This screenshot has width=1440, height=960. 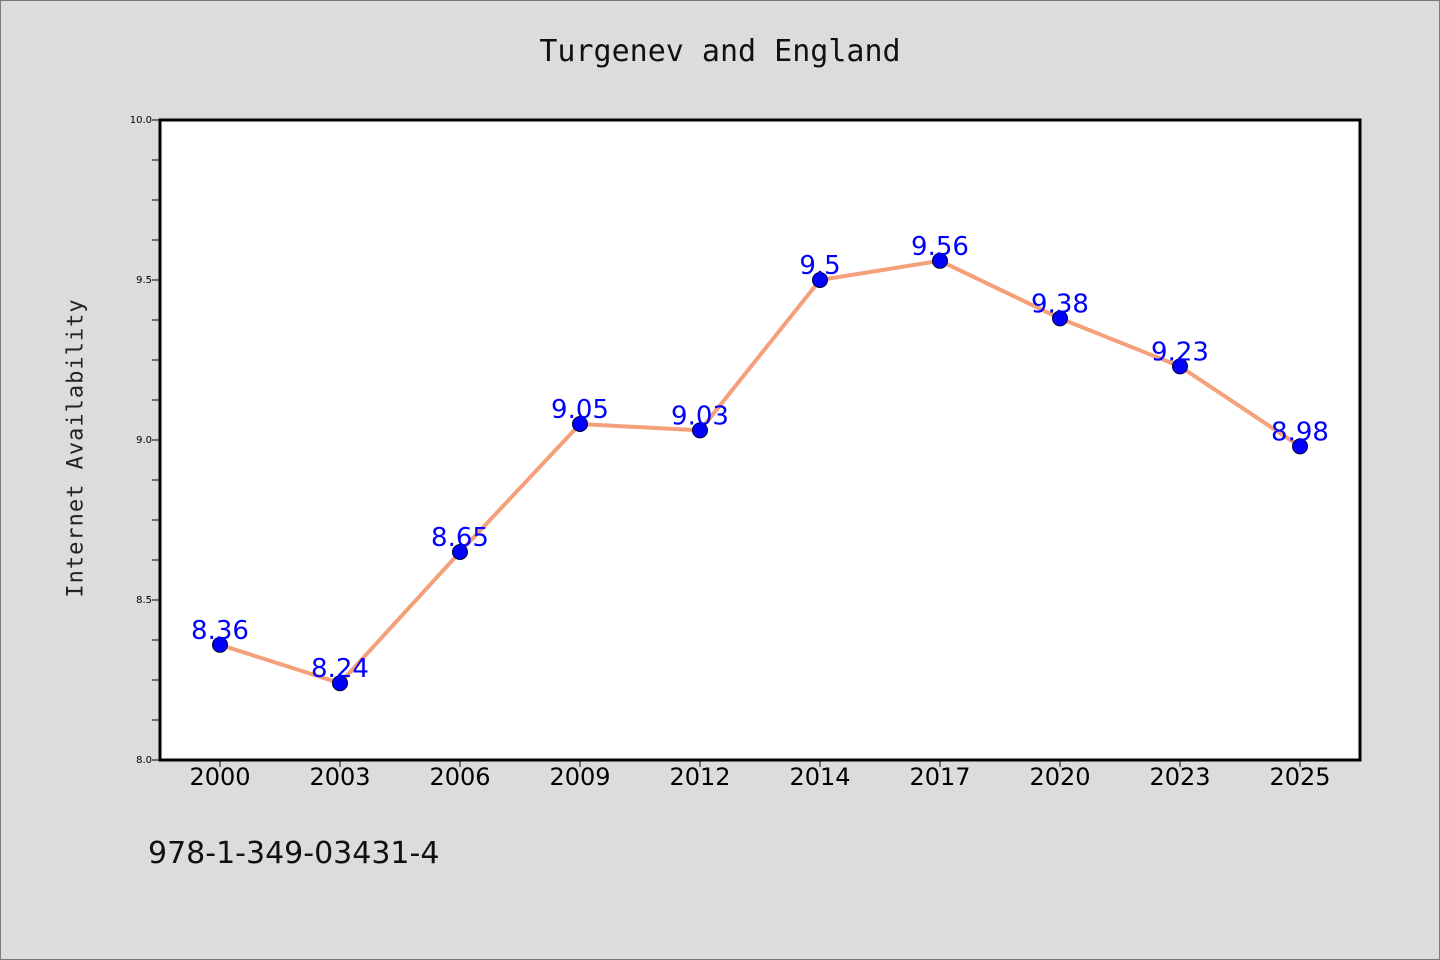 I want to click on y-tick-label: 9.5, so click(x=144, y=280).